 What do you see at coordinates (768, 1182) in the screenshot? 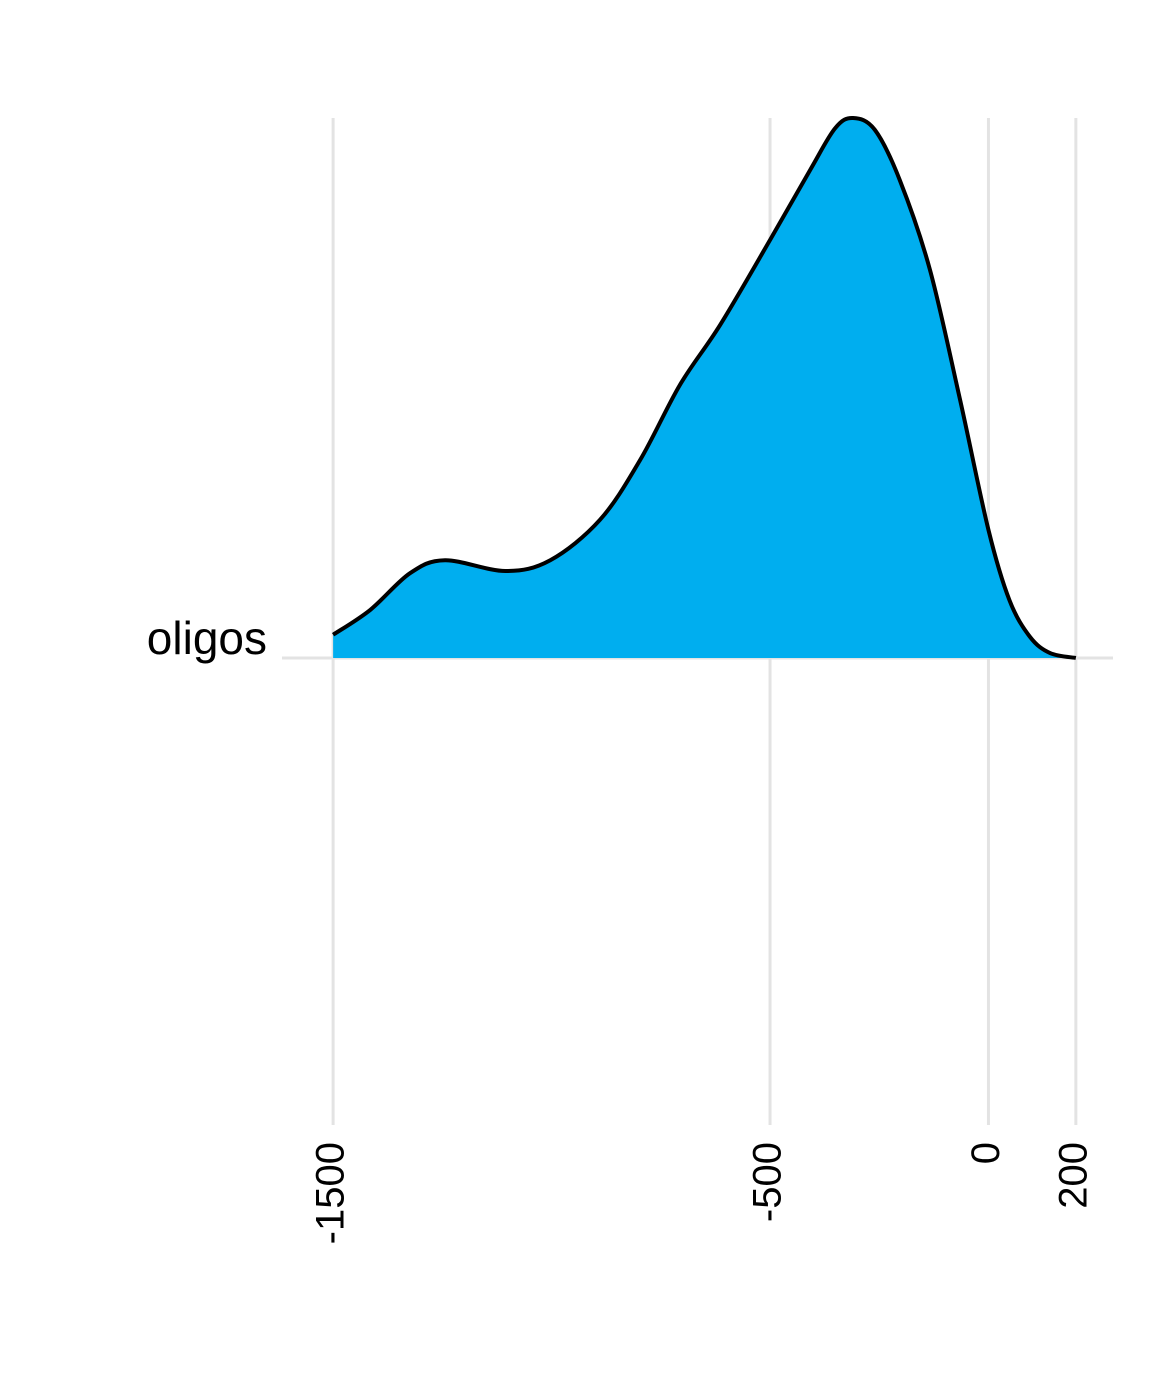
I see `x-tick-label: -500` at bounding box center [768, 1182].